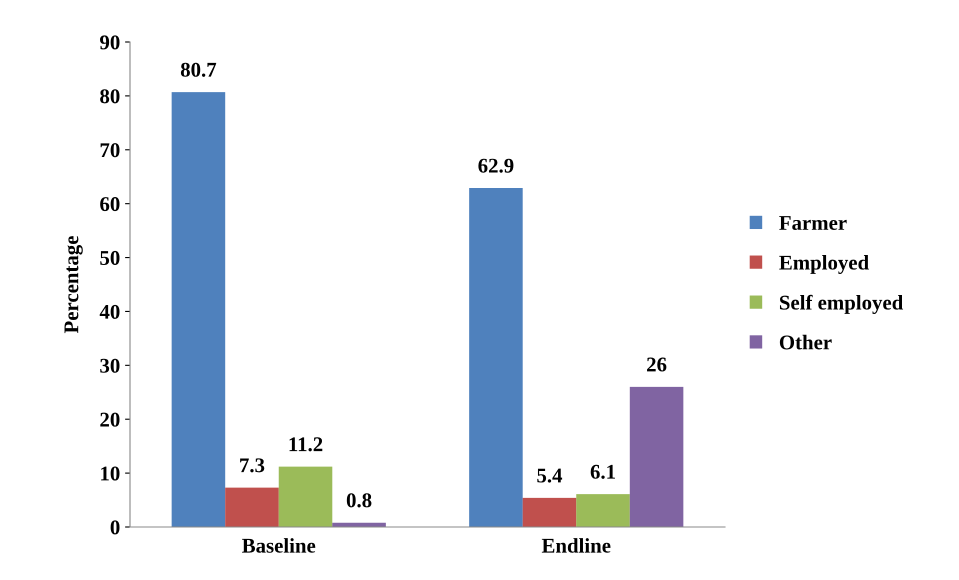  What do you see at coordinates (496, 165) in the screenshot?
I see `data-label: 62.9` at bounding box center [496, 165].